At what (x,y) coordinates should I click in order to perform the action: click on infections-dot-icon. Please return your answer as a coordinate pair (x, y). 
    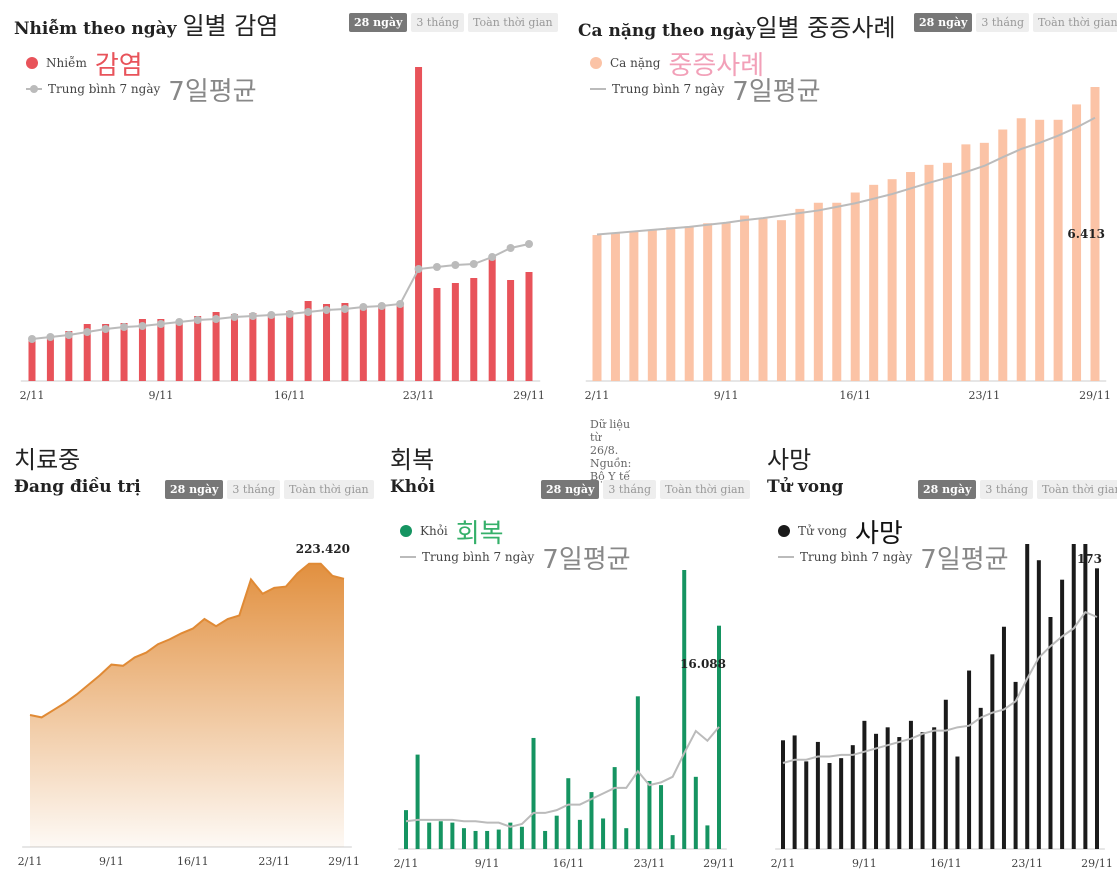
    Looking at the image, I should click on (32, 63).